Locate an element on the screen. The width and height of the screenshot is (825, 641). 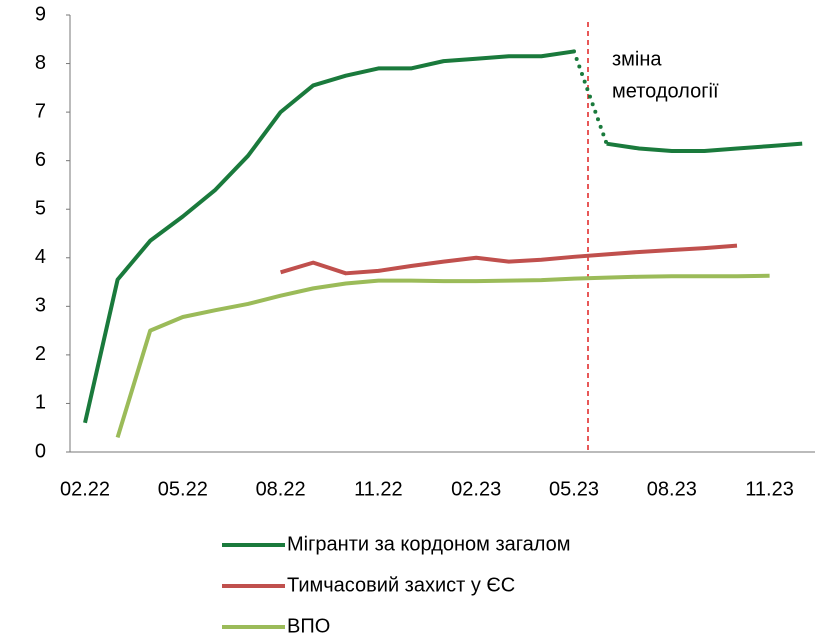
y-tick-label: 3 is located at coordinates (40, 306).